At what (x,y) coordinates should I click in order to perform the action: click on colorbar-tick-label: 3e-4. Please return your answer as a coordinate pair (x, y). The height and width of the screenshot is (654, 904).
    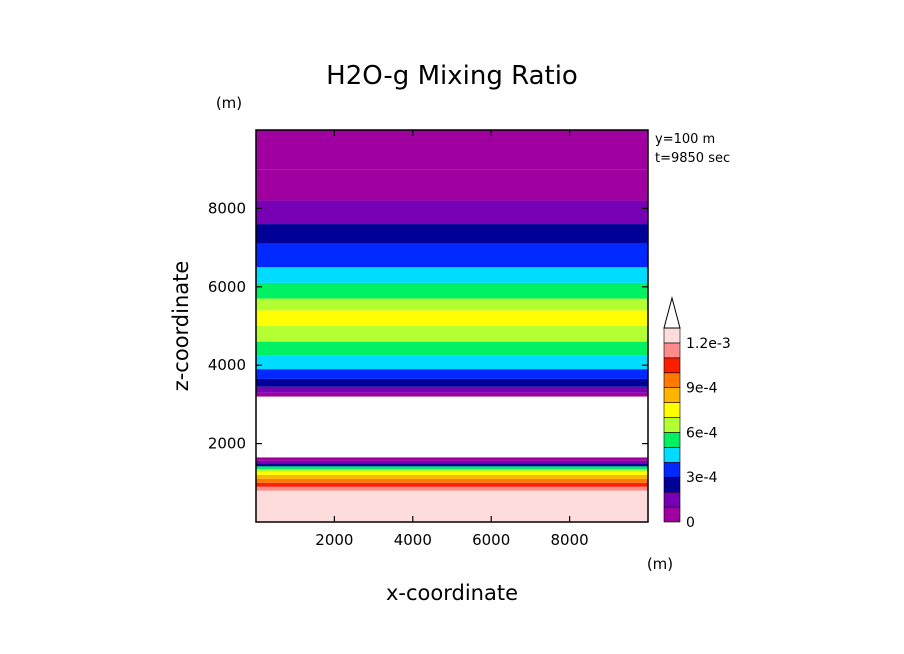
    Looking at the image, I should click on (702, 478).